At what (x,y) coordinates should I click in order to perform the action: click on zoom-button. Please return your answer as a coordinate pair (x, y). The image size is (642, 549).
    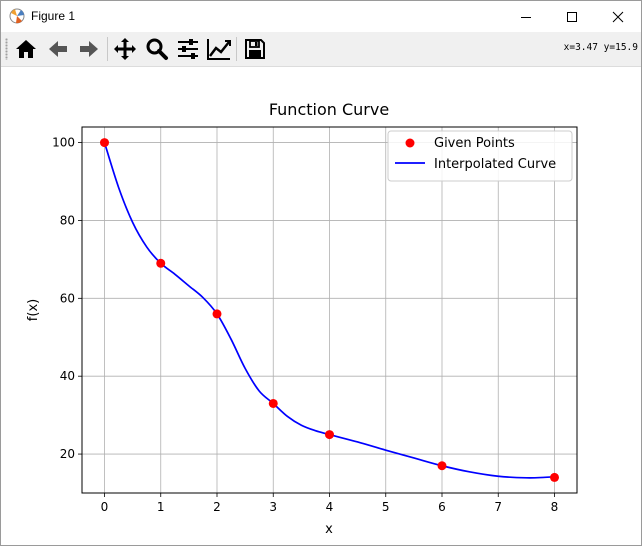
    Looking at the image, I should click on (157, 49).